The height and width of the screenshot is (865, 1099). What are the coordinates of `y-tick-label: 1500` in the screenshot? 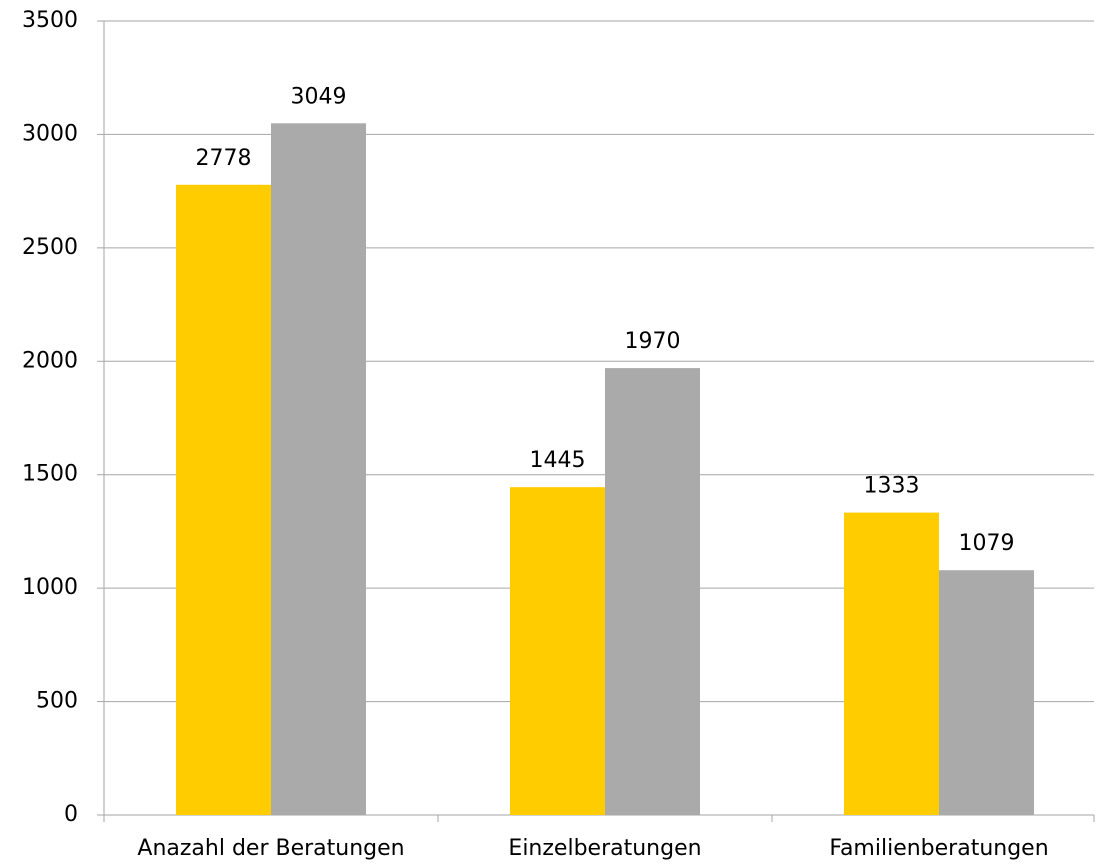 It's located at (50, 474).